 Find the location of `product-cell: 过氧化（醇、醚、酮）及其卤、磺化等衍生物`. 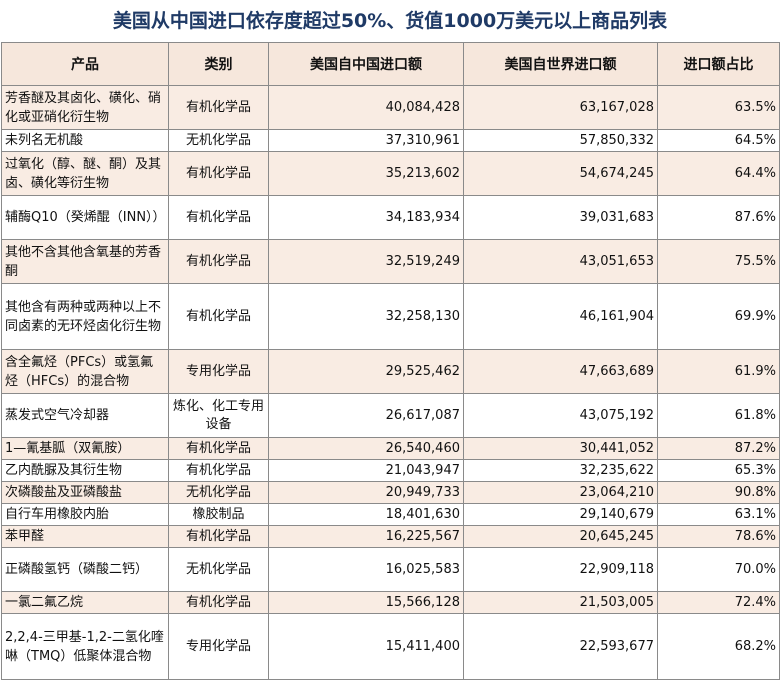

product-cell: 过氧化（醇、醚、酮）及其卤、磺化等衍生物 is located at coordinates (85, 173).